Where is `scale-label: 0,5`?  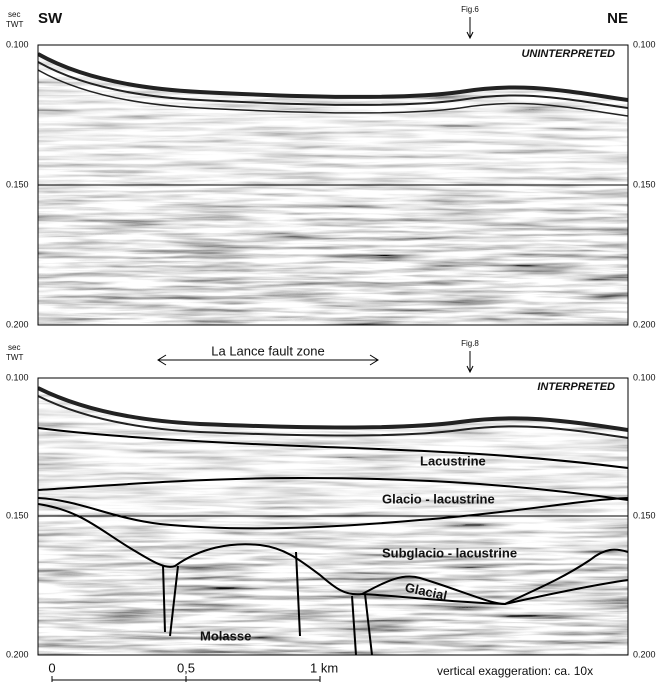
scale-label: 0,5 is located at coordinates (186, 667).